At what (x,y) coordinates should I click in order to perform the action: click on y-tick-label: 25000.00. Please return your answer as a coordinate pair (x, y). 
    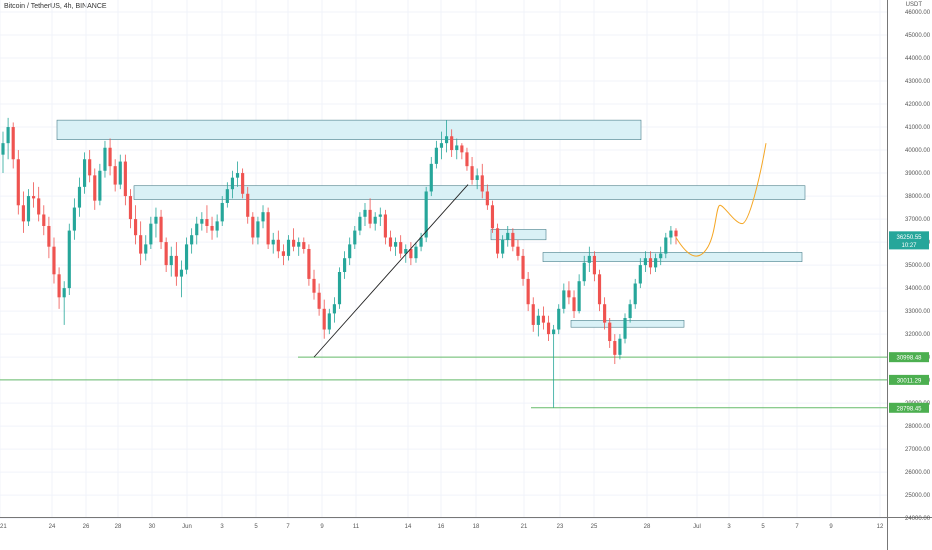
    Looking at the image, I should click on (918, 496).